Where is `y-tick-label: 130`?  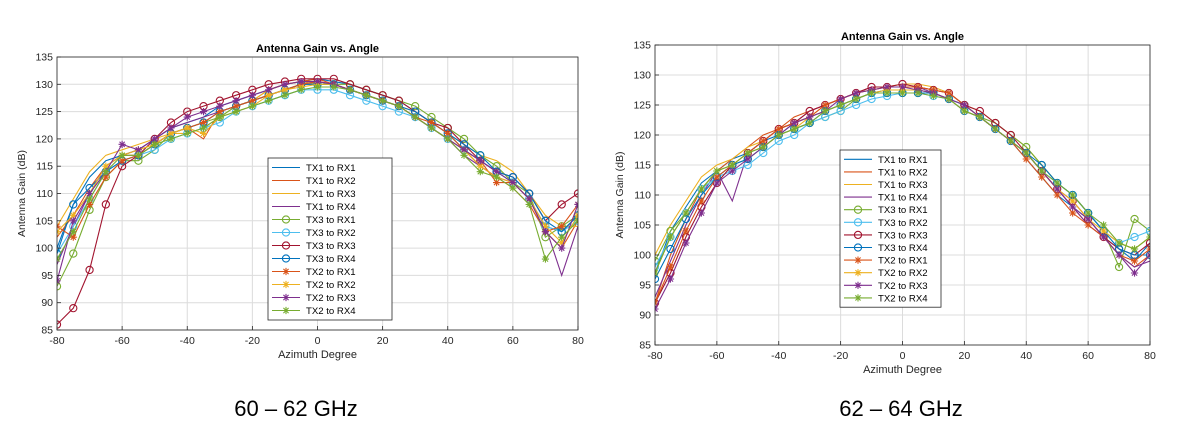
y-tick-label: 130 is located at coordinates (642, 76).